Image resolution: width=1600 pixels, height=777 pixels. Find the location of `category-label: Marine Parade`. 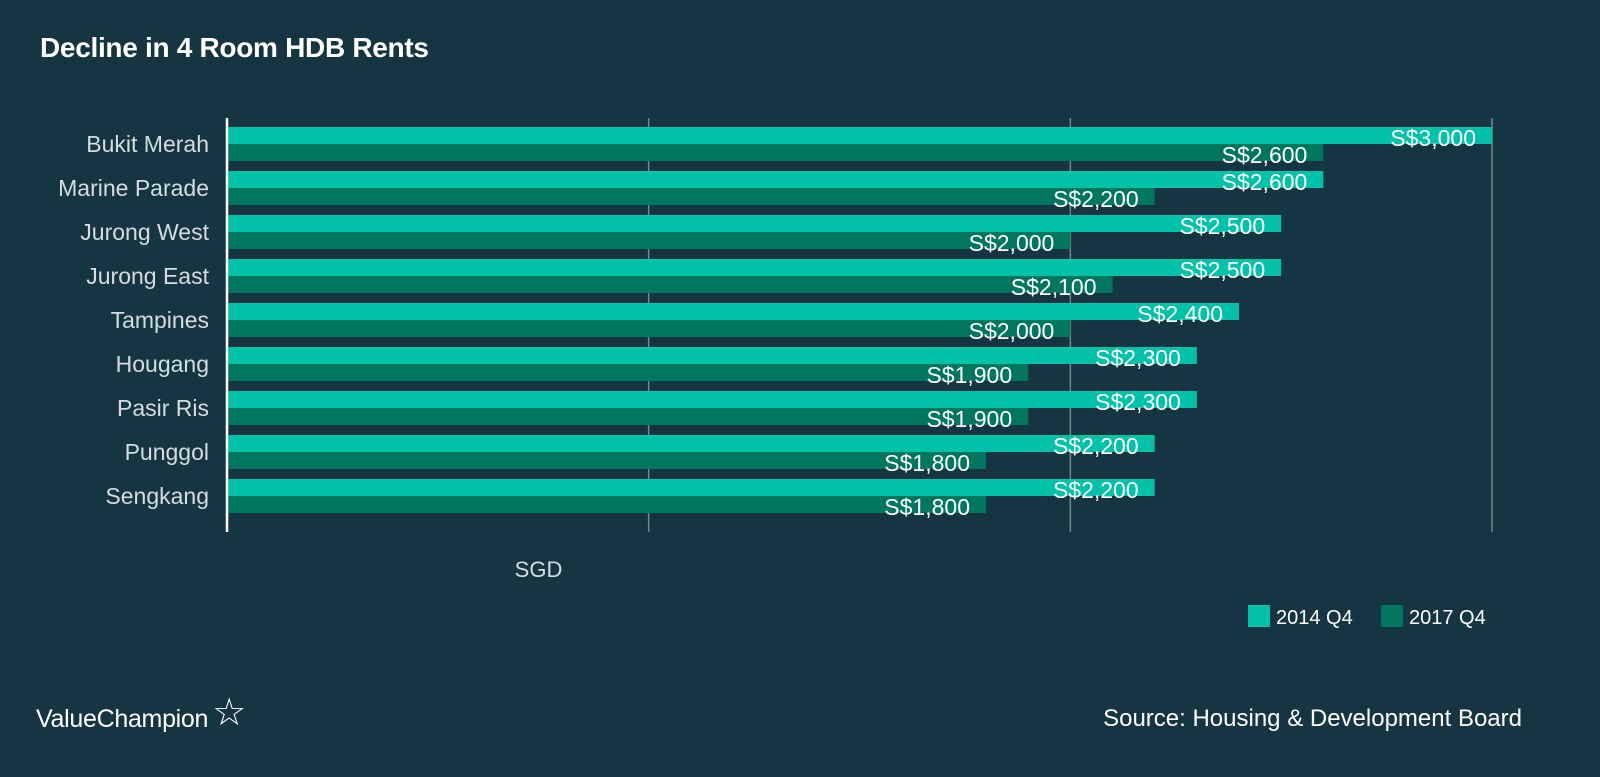

category-label: Marine Parade is located at coordinates (133, 188).